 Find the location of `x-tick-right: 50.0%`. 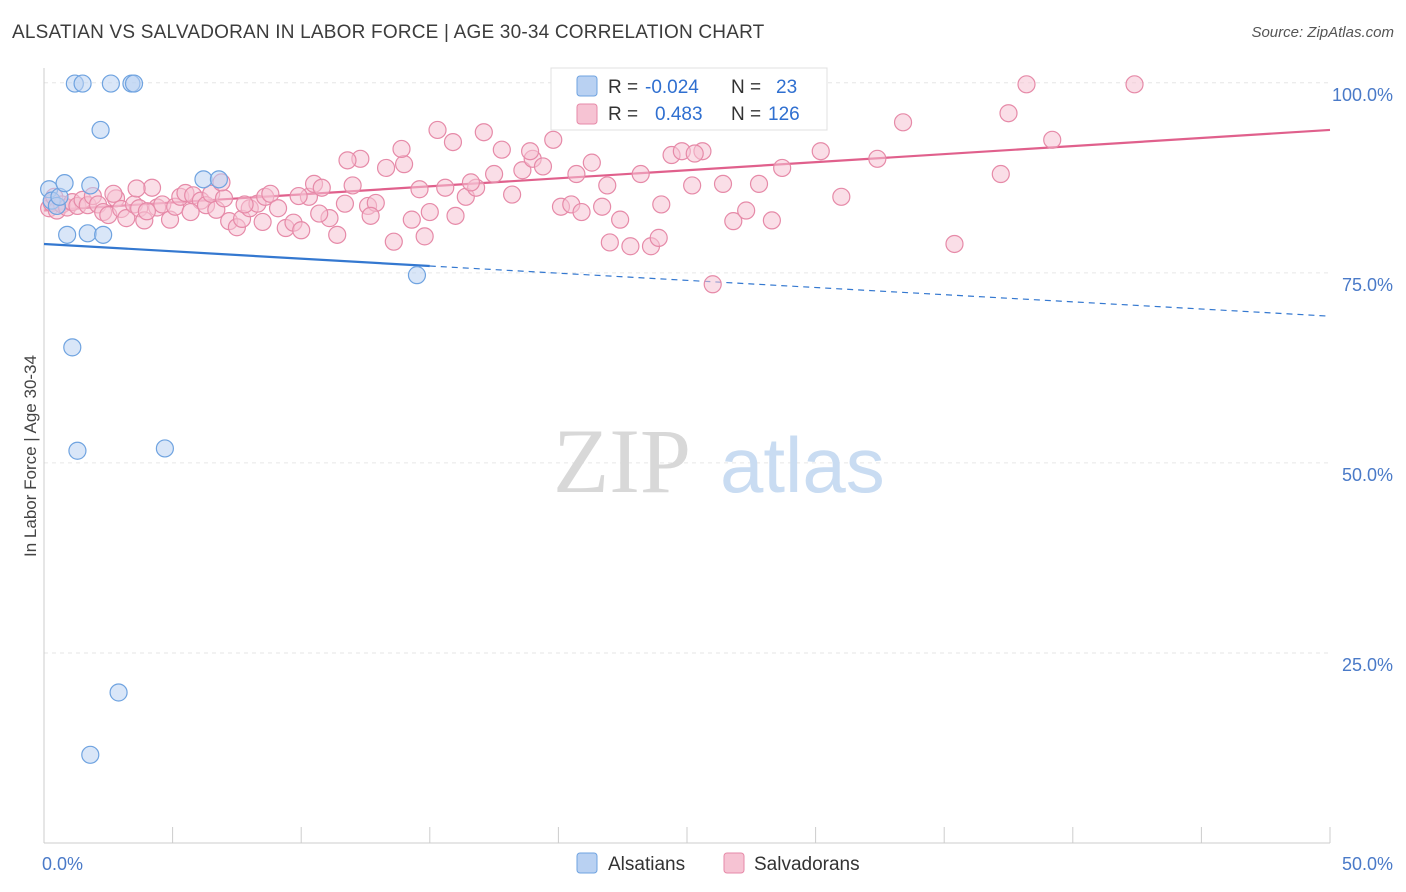

x-tick-right: 50.0% is located at coordinates (1367, 864).